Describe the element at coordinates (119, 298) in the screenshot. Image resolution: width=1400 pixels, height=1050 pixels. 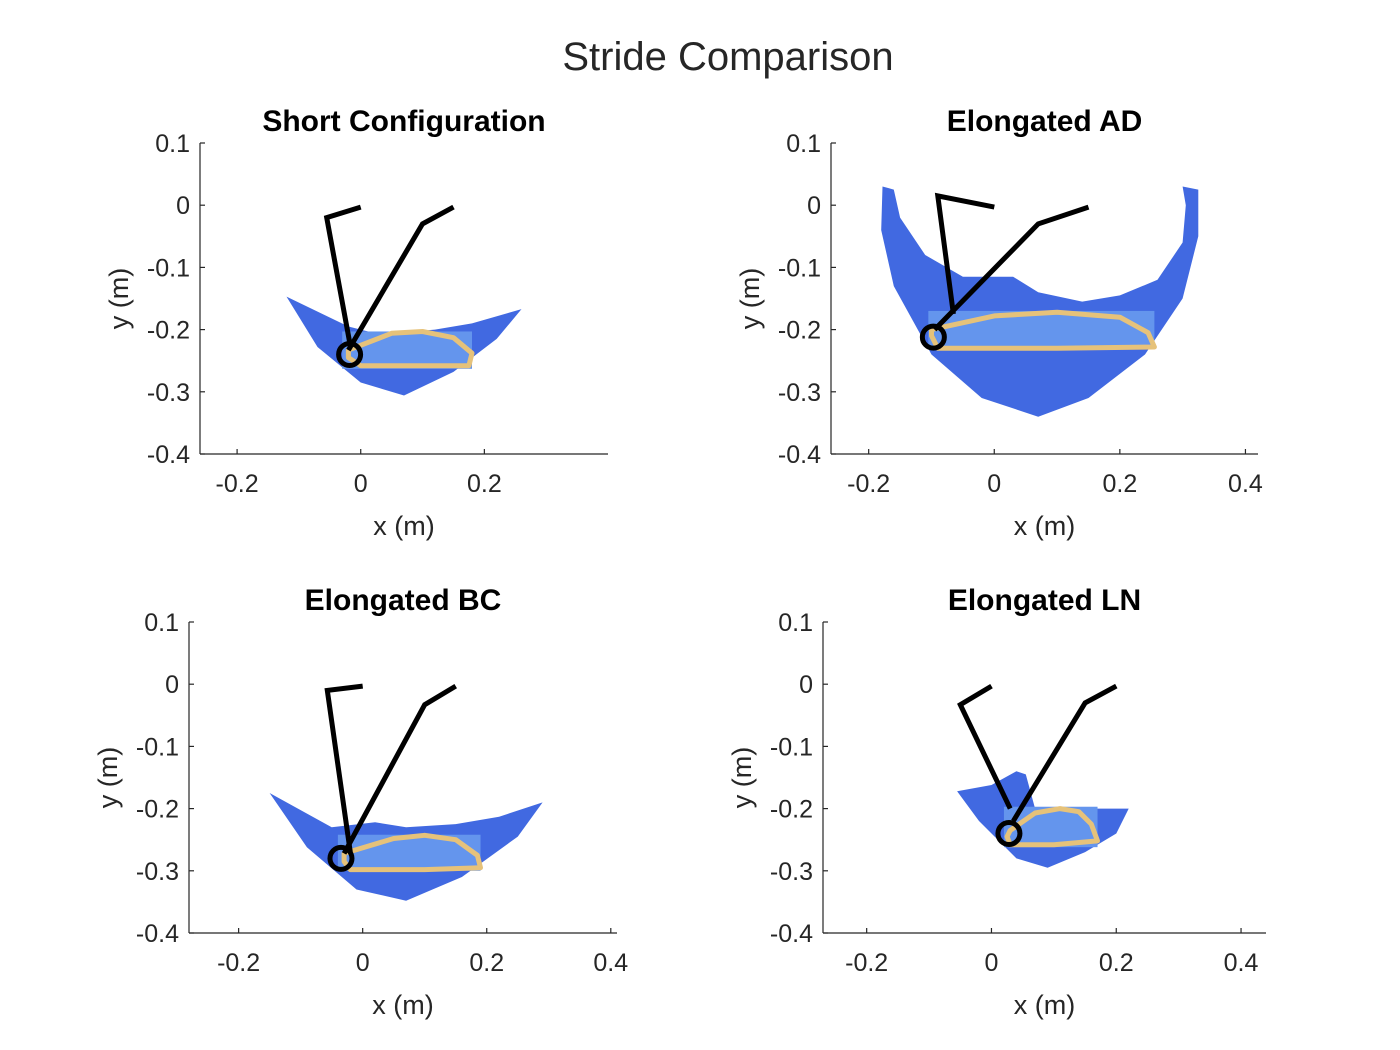
I see `short-configuration-y-label: y (m)` at that location.